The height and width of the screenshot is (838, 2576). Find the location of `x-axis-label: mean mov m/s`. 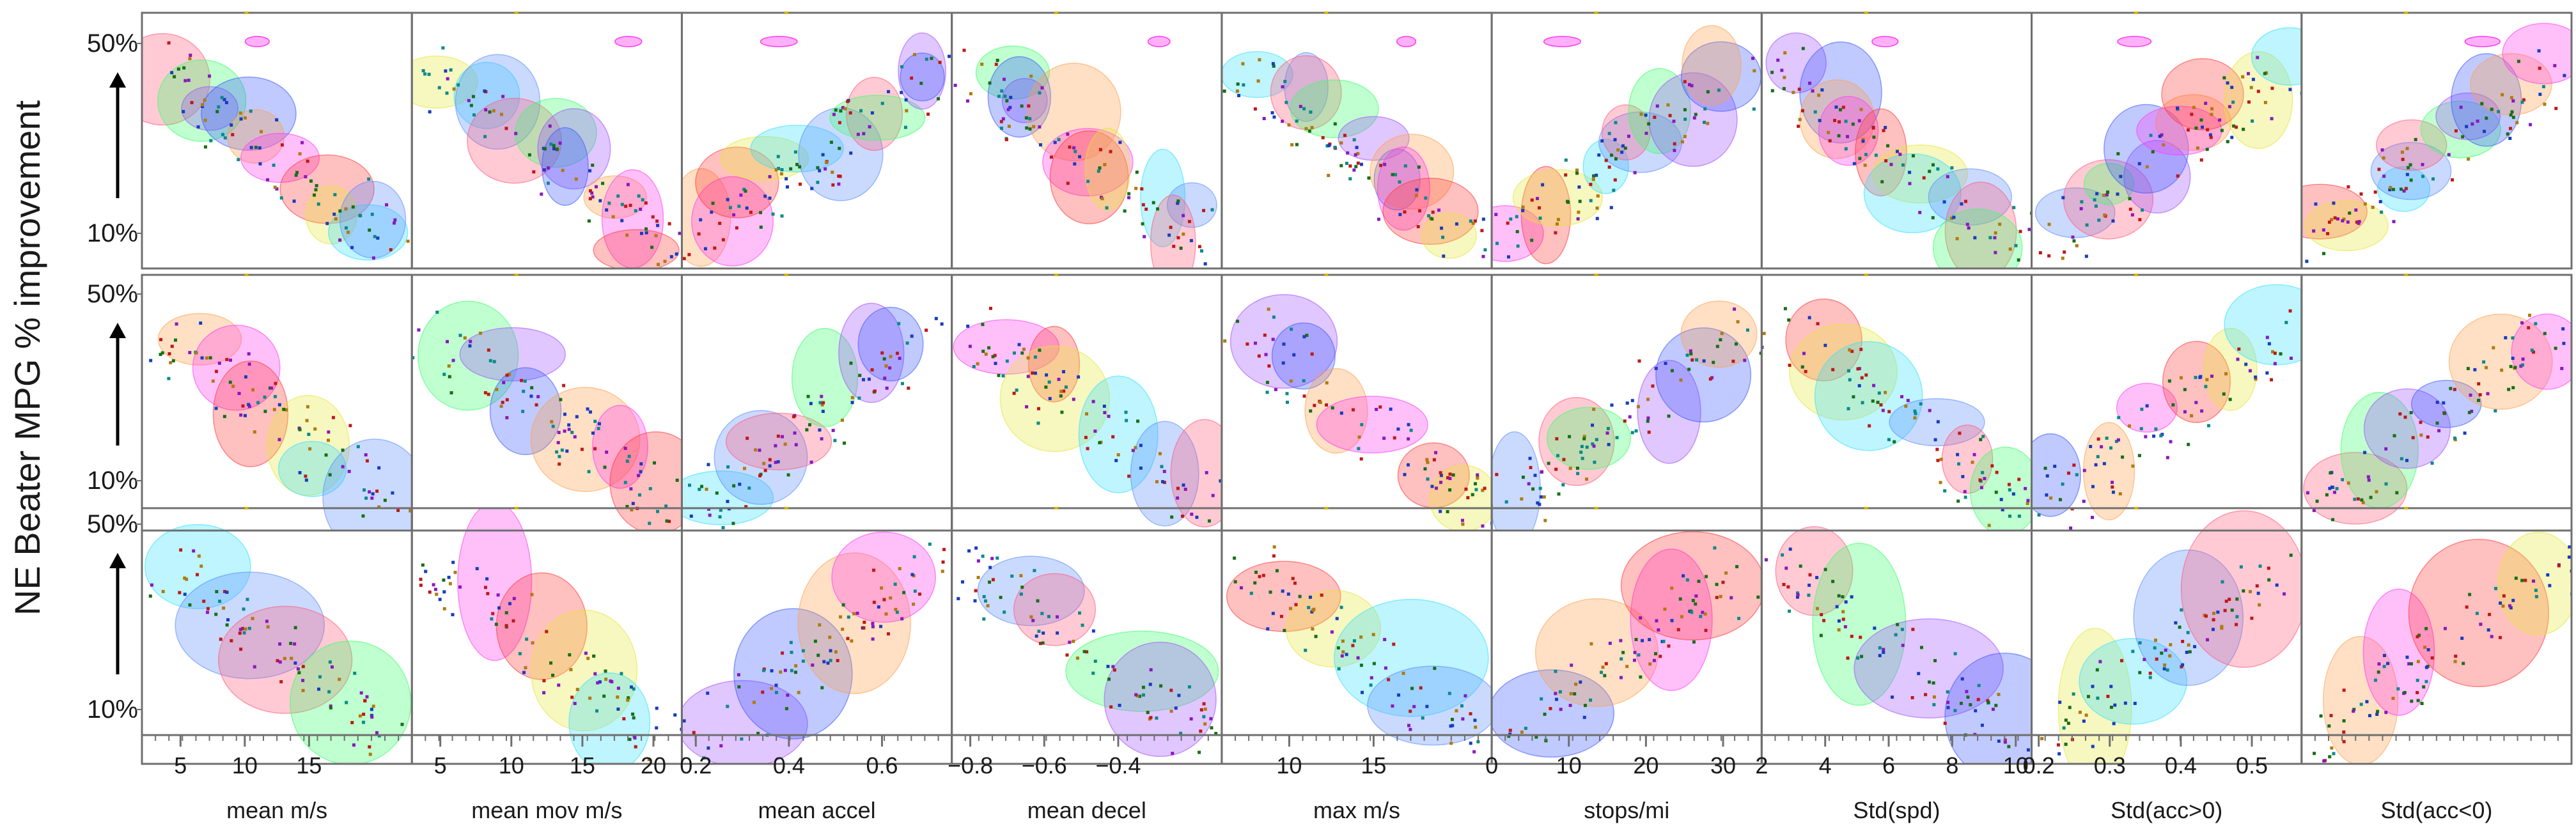

x-axis-label: mean mov m/s is located at coordinates (546, 810).